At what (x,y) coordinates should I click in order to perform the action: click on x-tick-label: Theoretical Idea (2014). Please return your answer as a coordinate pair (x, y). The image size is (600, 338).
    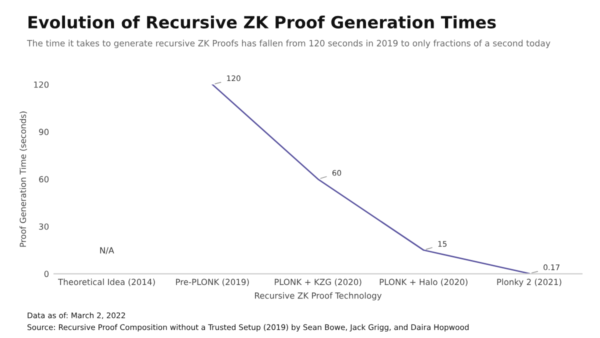
    Looking at the image, I should click on (106, 282).